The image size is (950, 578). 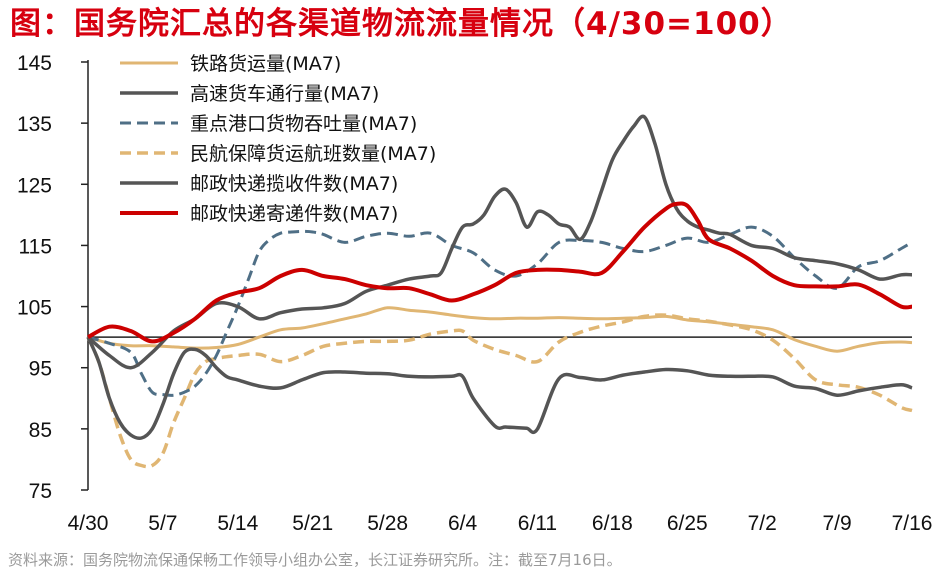 What do you see at coordinates (53, 277) in the screenshot?
I see `y-axis: 75 85 95 105 115 125 135 145` at bounding box center [53, 277].